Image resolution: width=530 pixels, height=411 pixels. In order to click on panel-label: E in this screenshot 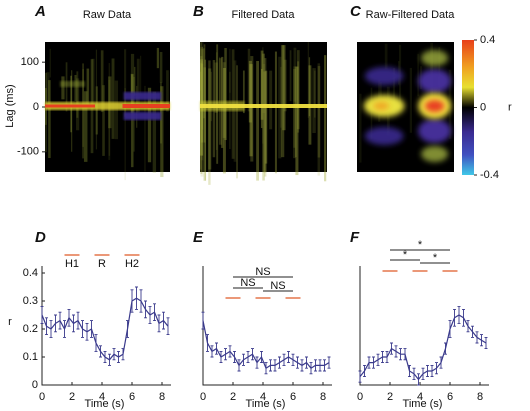, I will do `click(198, 237)`.